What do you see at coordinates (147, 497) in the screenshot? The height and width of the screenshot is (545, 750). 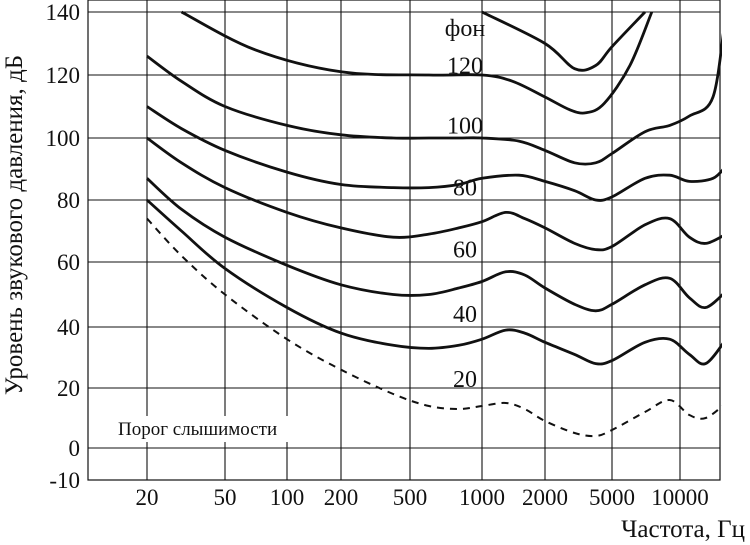 I see `x-tick-label: 20` at bounding box center [147, 497].